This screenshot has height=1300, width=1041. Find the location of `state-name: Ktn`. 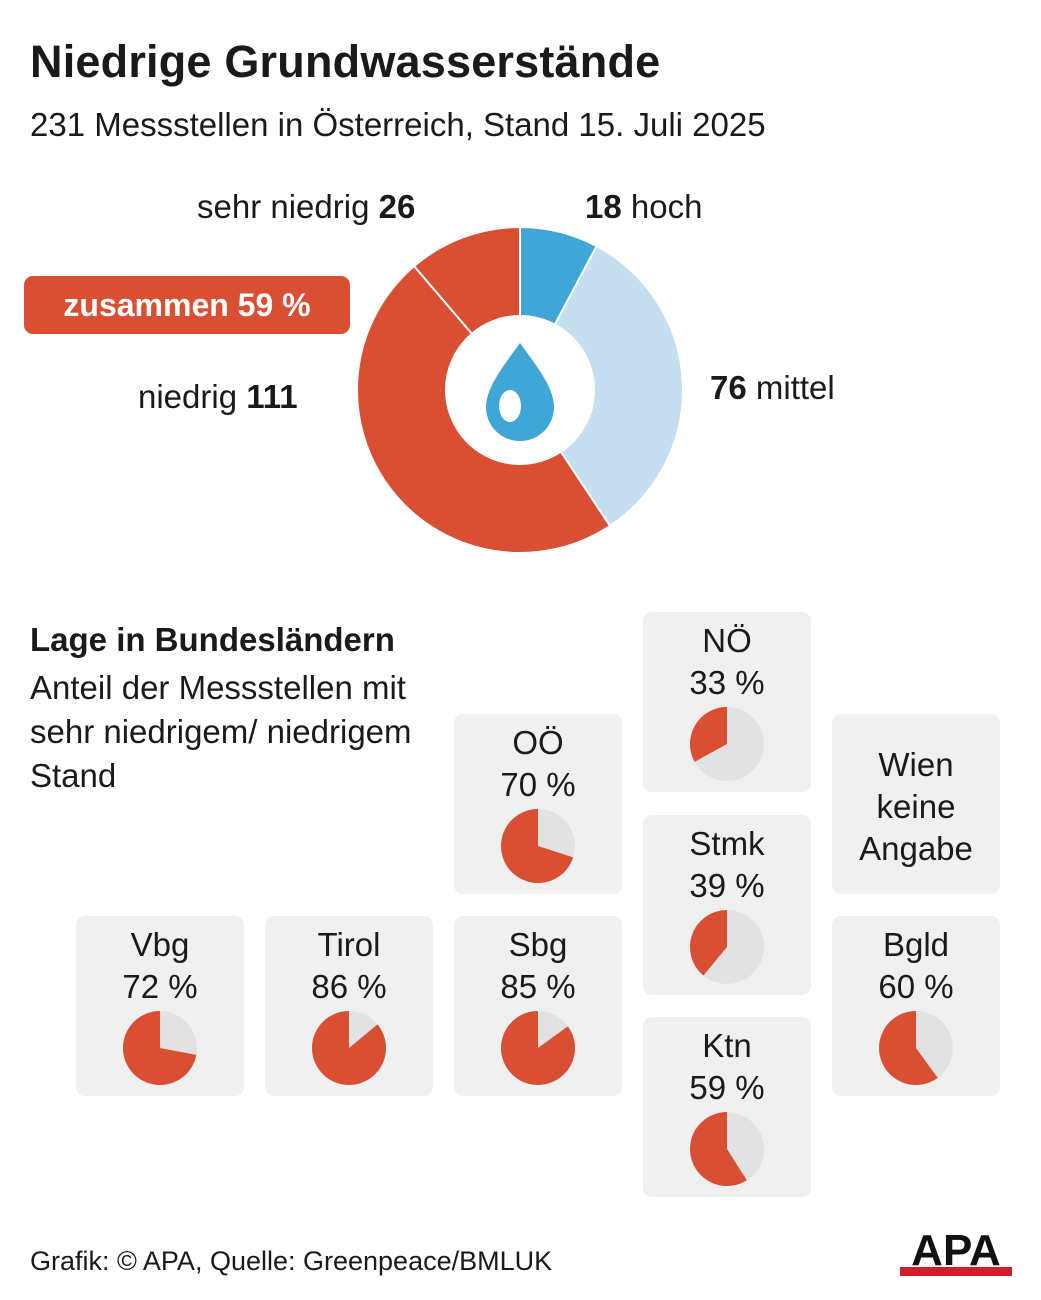

state-name: Ktn is located at coordinates (727, 1045).